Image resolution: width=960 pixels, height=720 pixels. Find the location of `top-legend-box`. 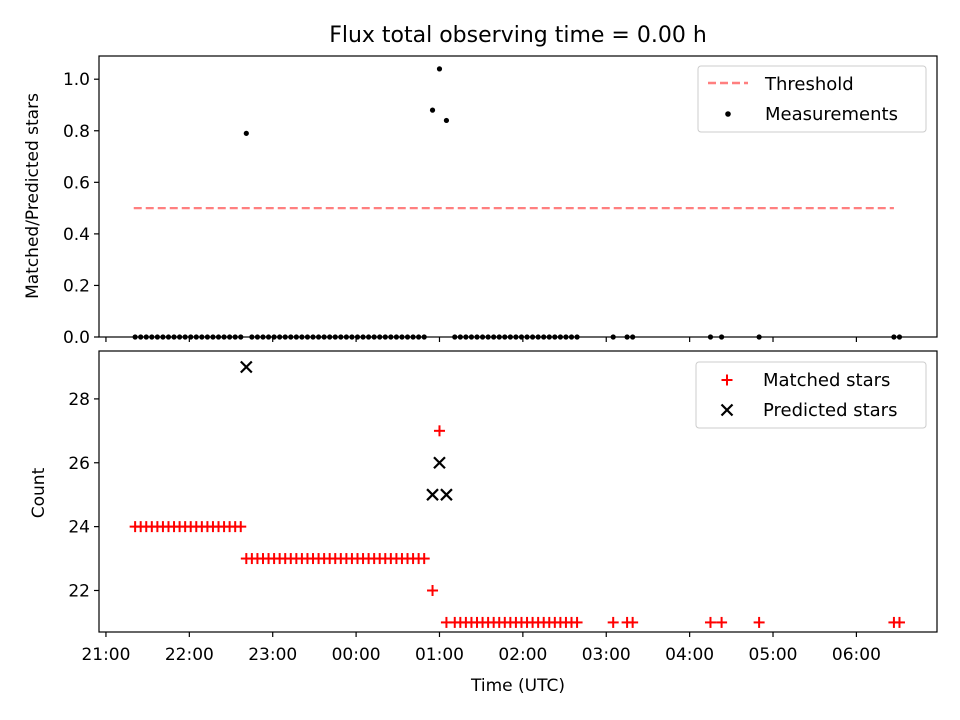

top-legend-box is located at coordinates (812, 99).